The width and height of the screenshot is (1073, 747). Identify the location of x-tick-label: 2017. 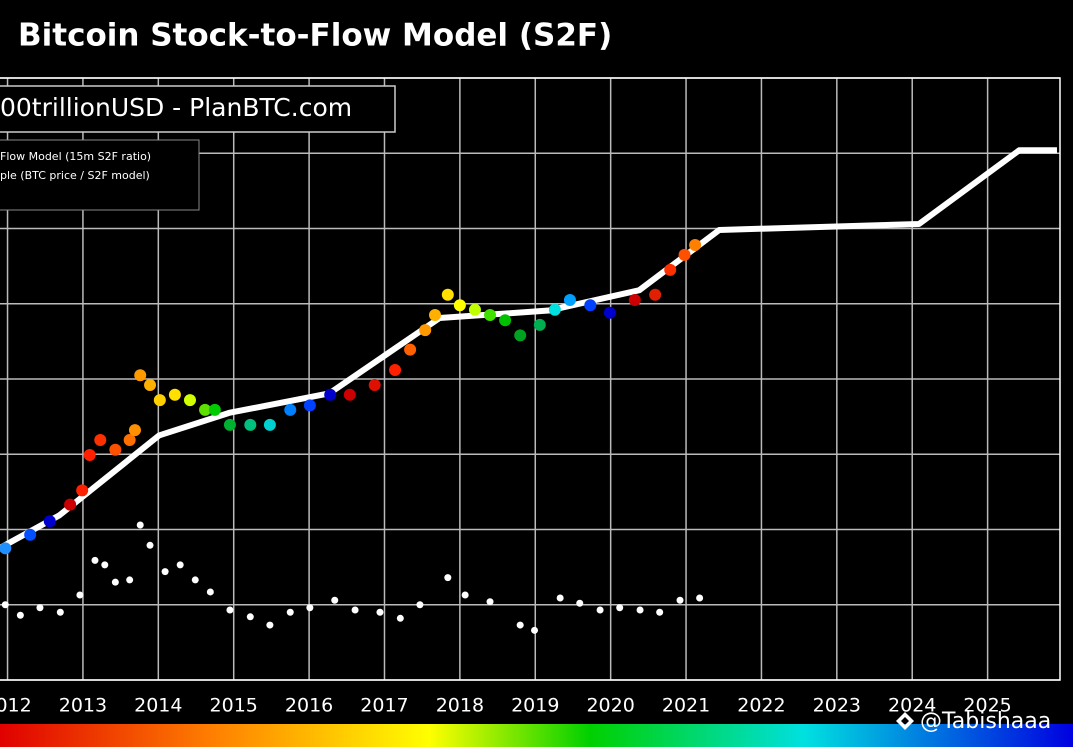
(384, 706).